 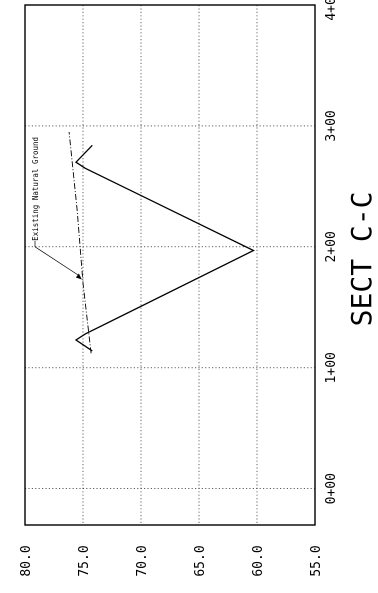 I want to click on elevation-tick-label: 55.0, so click(x=316, y=560).